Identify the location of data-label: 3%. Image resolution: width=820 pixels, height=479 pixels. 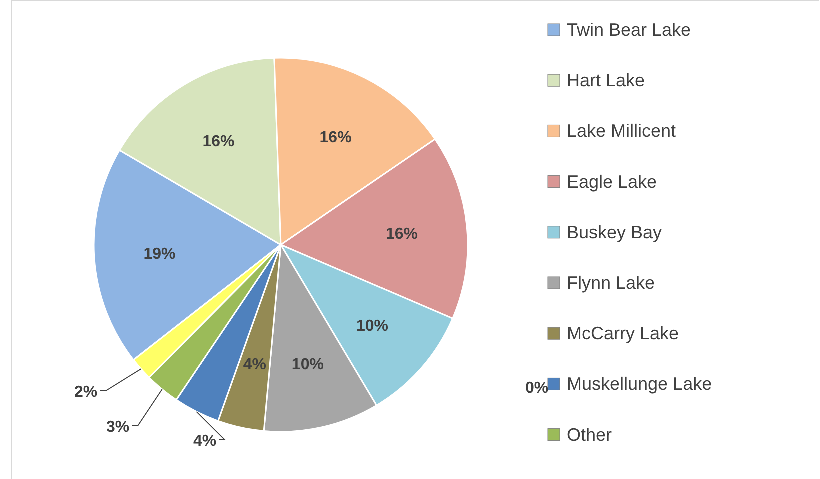
(118, 427).